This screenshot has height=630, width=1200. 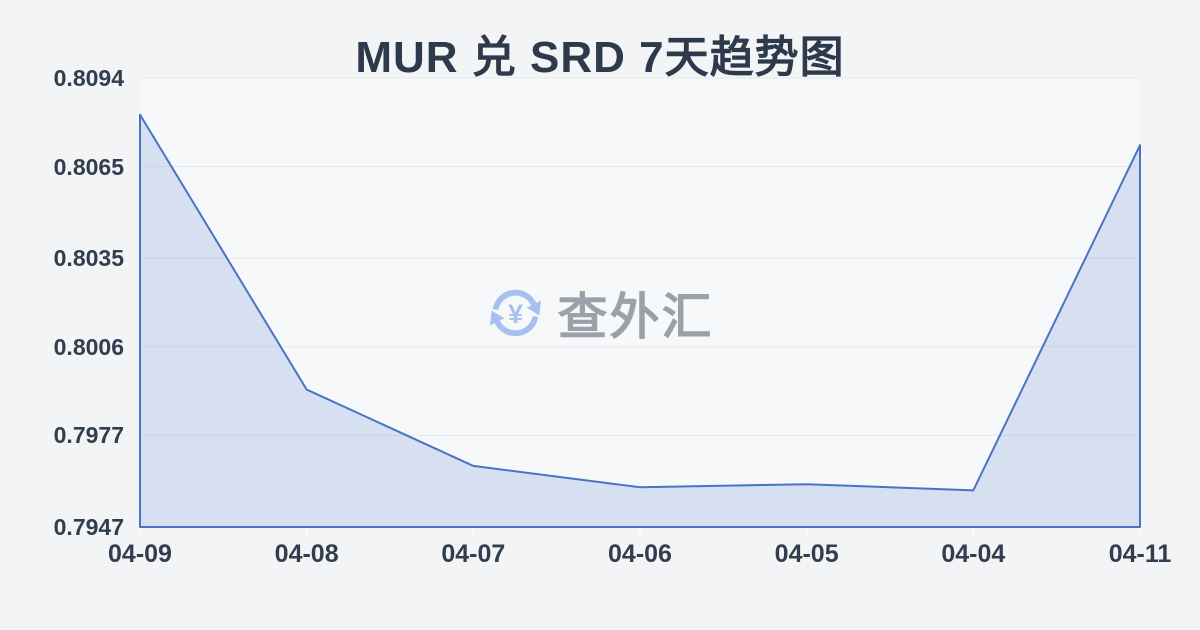 I want to click on x-axis-label: 04-05, so click(x=806, y=554).